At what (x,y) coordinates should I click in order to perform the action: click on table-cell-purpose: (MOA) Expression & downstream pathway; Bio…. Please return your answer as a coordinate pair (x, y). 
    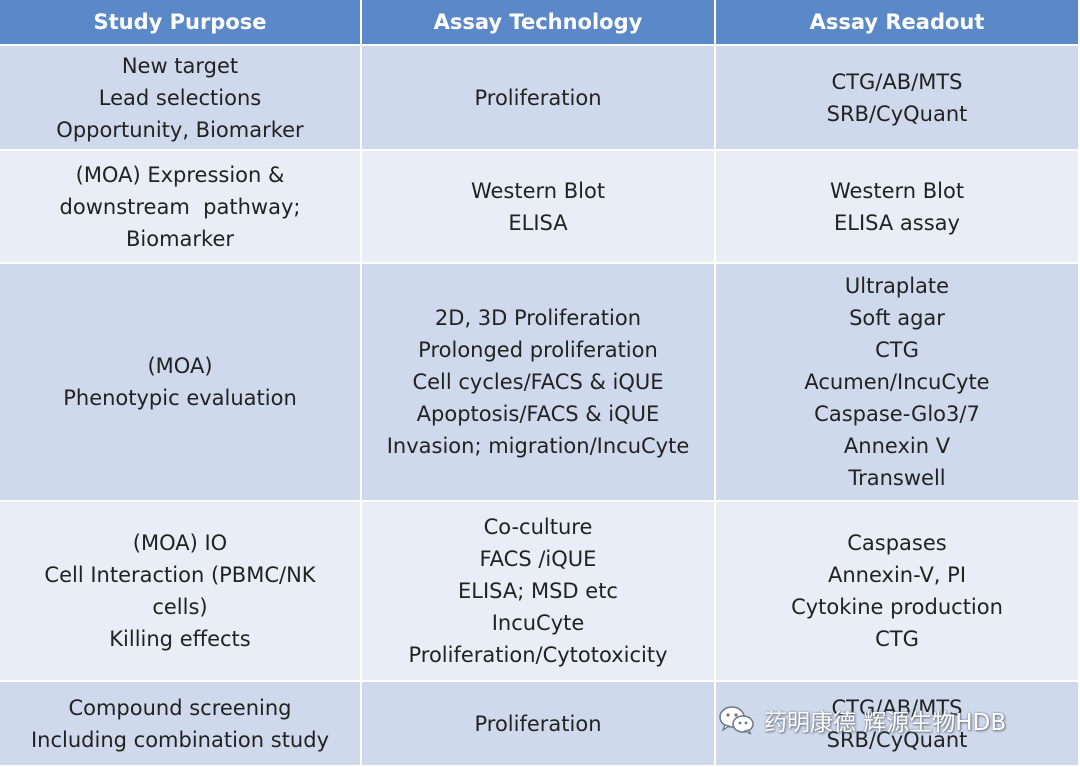
    Looking at the image, I should click on (181, 207).